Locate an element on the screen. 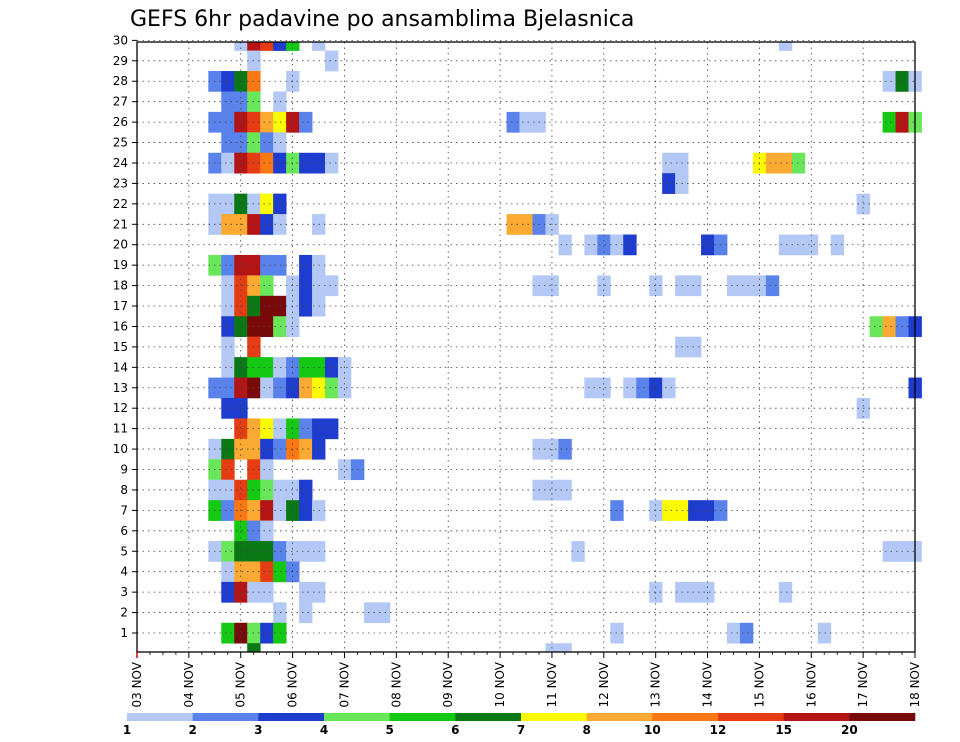 The height and width of the screenshot is (742, 960). x-tick-label: 05 NOV is located at coordinates (241, 684).